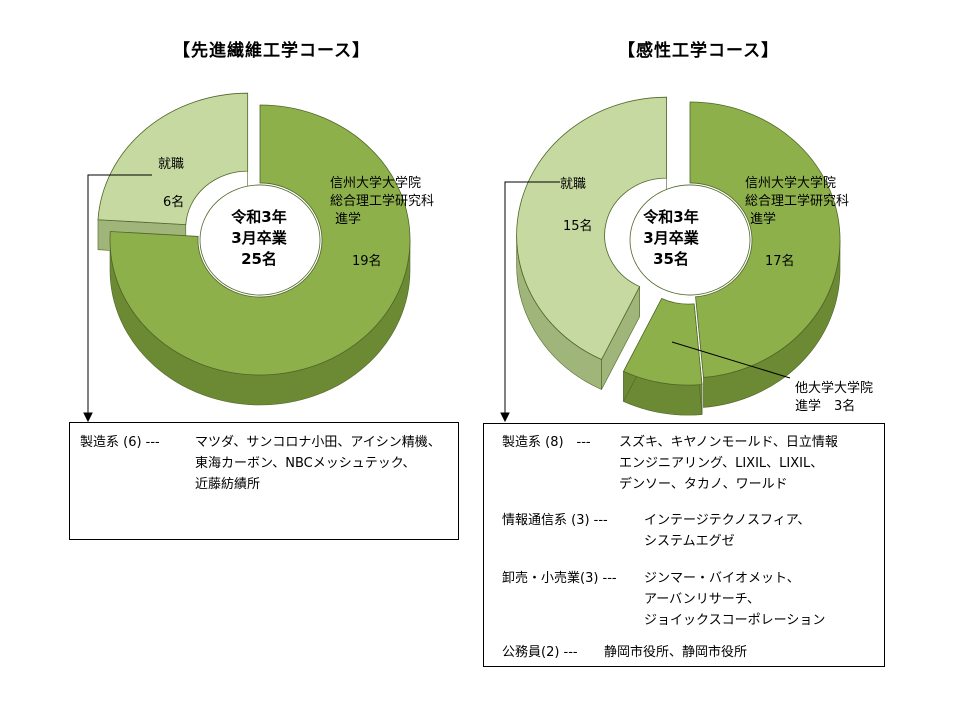 The height and width of the screenshot is (720, 960). What do you see at coordinates (540, 652) in the screenshot?
I see `box2-cat-public: 公務員(2) ---` at bounding box center [540, 652].